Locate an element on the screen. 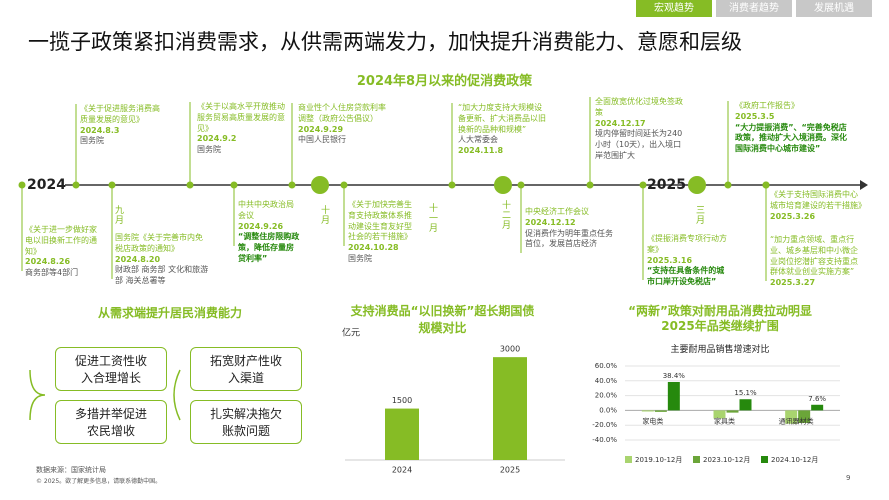 This screenshot has width=889, height=500. value-label: 7.6% is located at coordinates (817, 399).